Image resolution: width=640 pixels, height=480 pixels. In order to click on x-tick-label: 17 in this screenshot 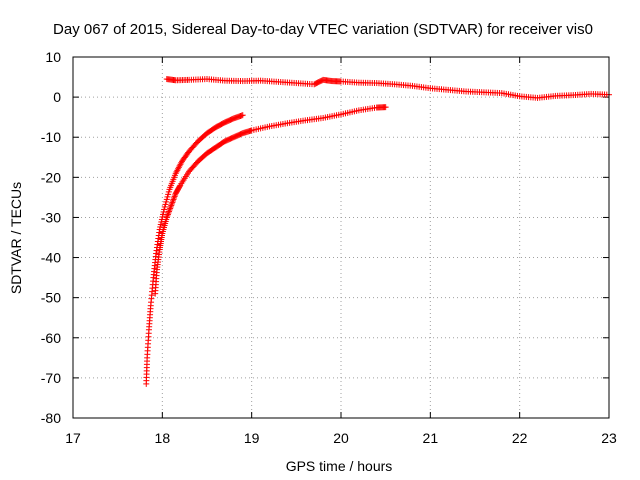, I will do `click(73, 438)`.